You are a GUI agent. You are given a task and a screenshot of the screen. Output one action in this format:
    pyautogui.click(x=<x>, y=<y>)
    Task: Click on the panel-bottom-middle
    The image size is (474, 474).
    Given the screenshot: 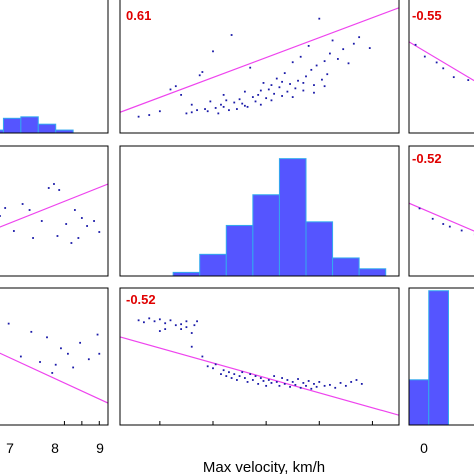 What is the action you would take?
    pyautogui.click(x=259, y=366)
    